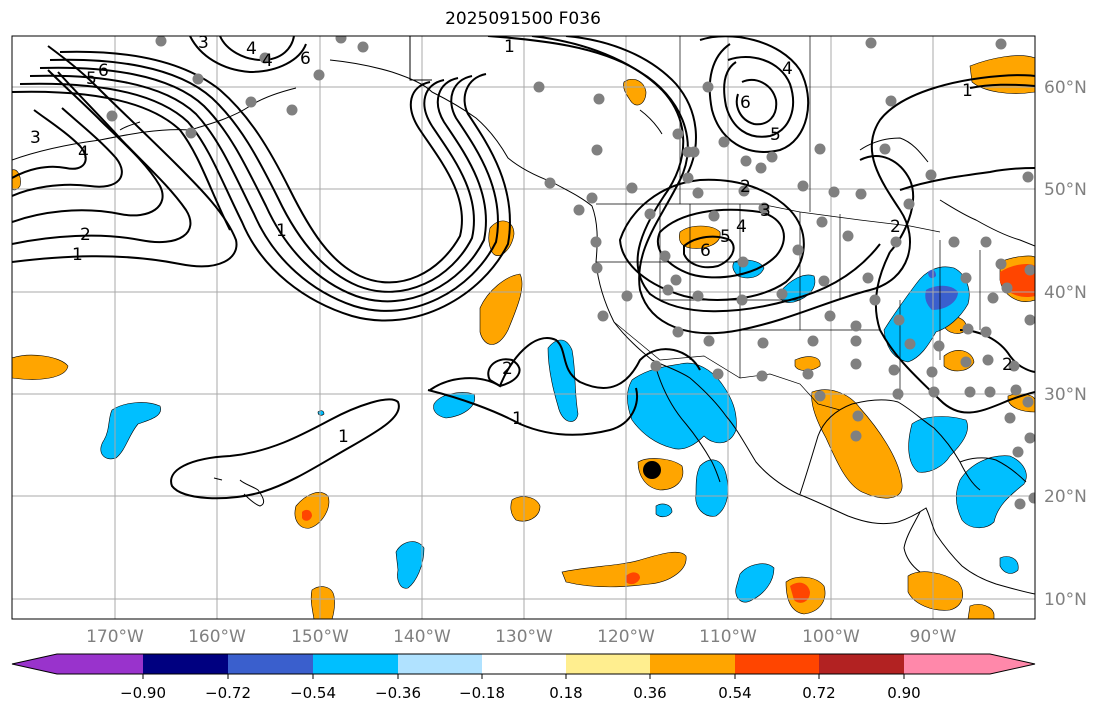 This screenshot has width=1105, height=712. Describe the element at coordinates (1065, 344) in the screenshot. I see `latitude-labels: 60°N 50°N 40°N 30°N 20°N 10°N` at that location.